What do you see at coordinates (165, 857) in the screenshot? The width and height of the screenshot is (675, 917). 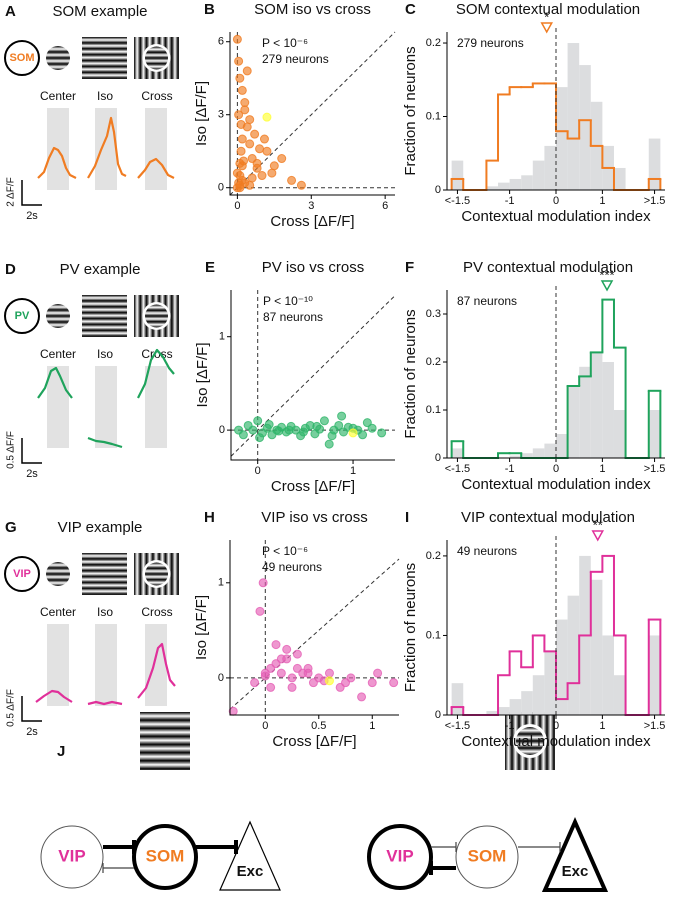 I see `som-node` at bounding box center [165, 857].